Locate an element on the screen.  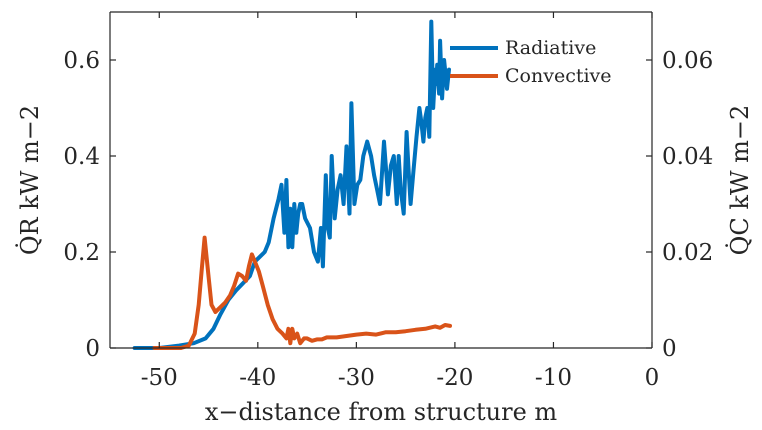
x-tick-label: -20 is located at coordinates (454, 378).